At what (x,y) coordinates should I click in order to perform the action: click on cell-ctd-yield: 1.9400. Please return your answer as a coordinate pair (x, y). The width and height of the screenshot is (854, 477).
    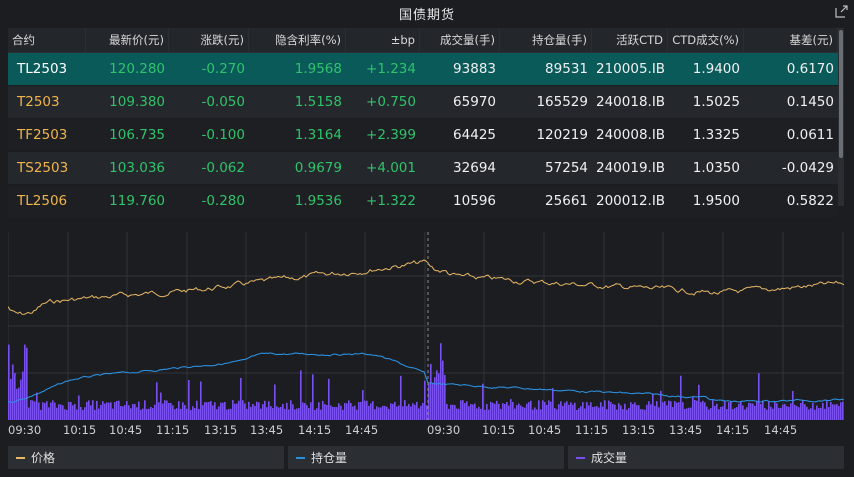
    Looking at the image, I should click on (716, 69).